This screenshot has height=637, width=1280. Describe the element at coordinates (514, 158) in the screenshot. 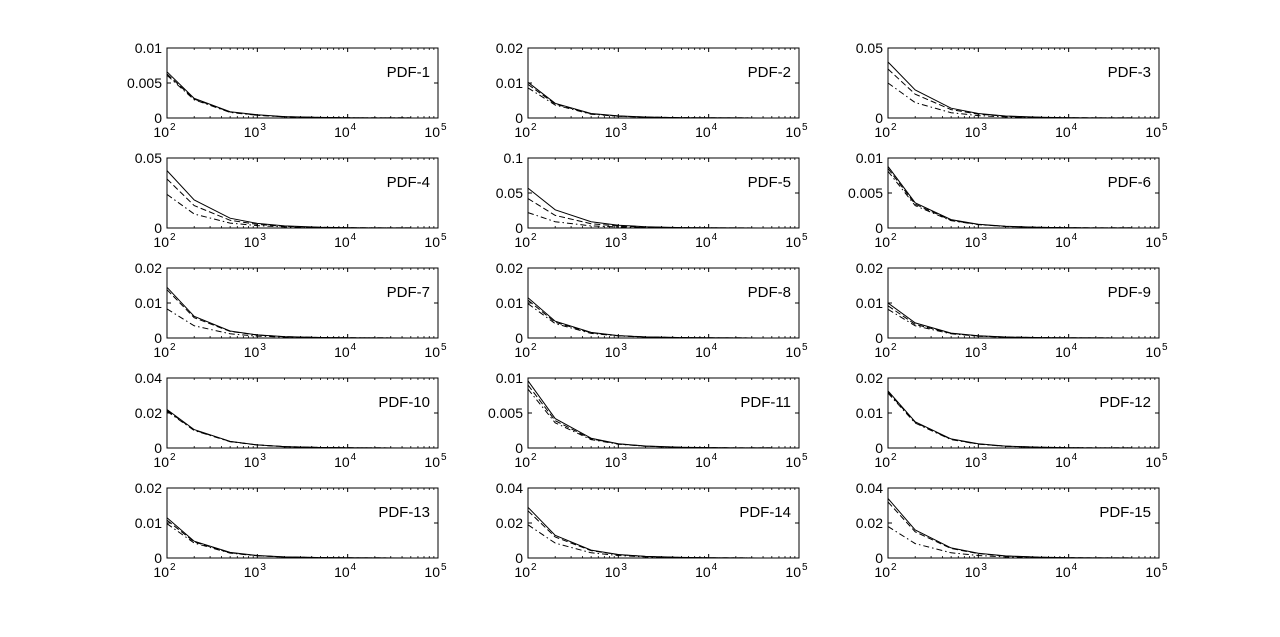

I see `y-tick-label: 0.1` at that location.